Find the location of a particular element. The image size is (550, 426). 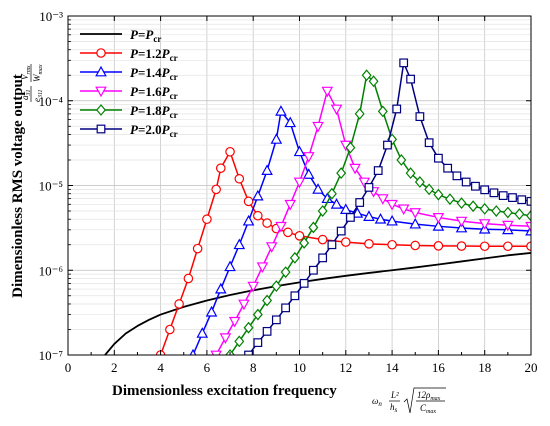

legend-item: P=2.0Pcr is located at coordinates (129, 130).